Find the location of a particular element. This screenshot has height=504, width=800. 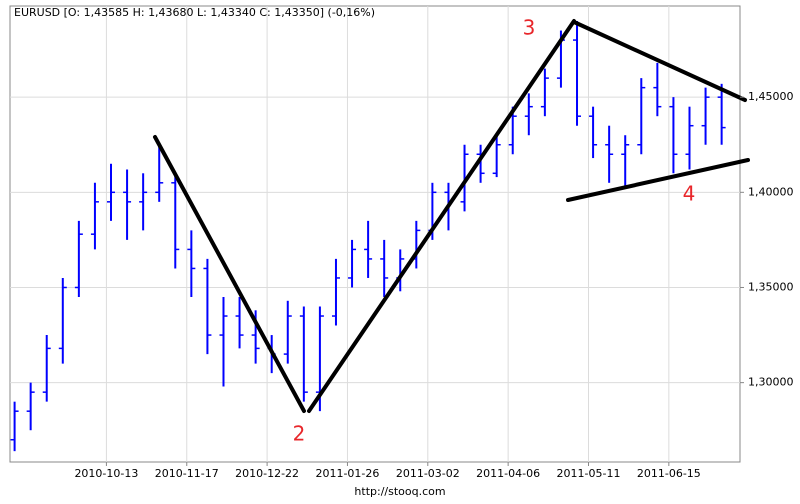

y-tick-label: 1,40000 is located at coordinates (771, 191).